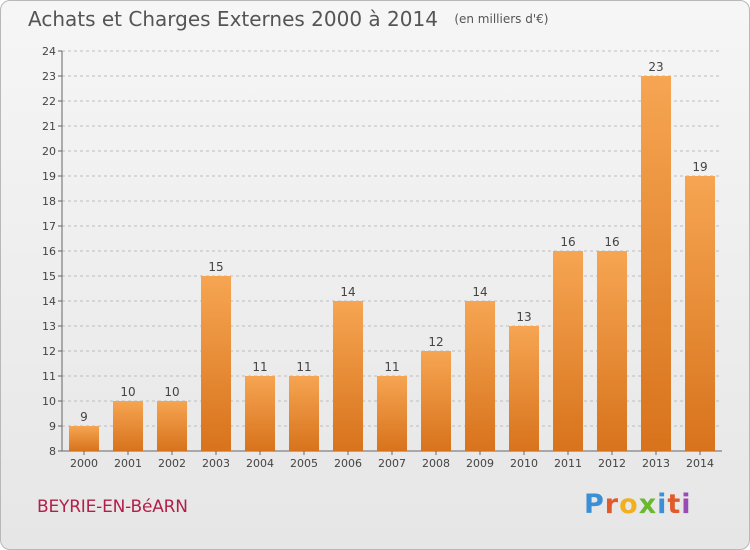 The image size is (750, 550). What do you see at coordinates (49, 326) in the screenshot?
I see `y-tick-label: 13` at bounding box center [49, 326].